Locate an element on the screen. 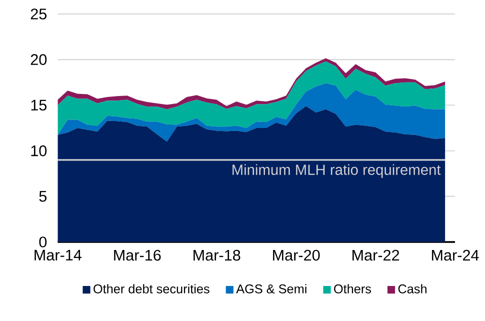 This screenshot has height=321, width=485. y-tick-label: 25 is located at coordinates (38, 14).